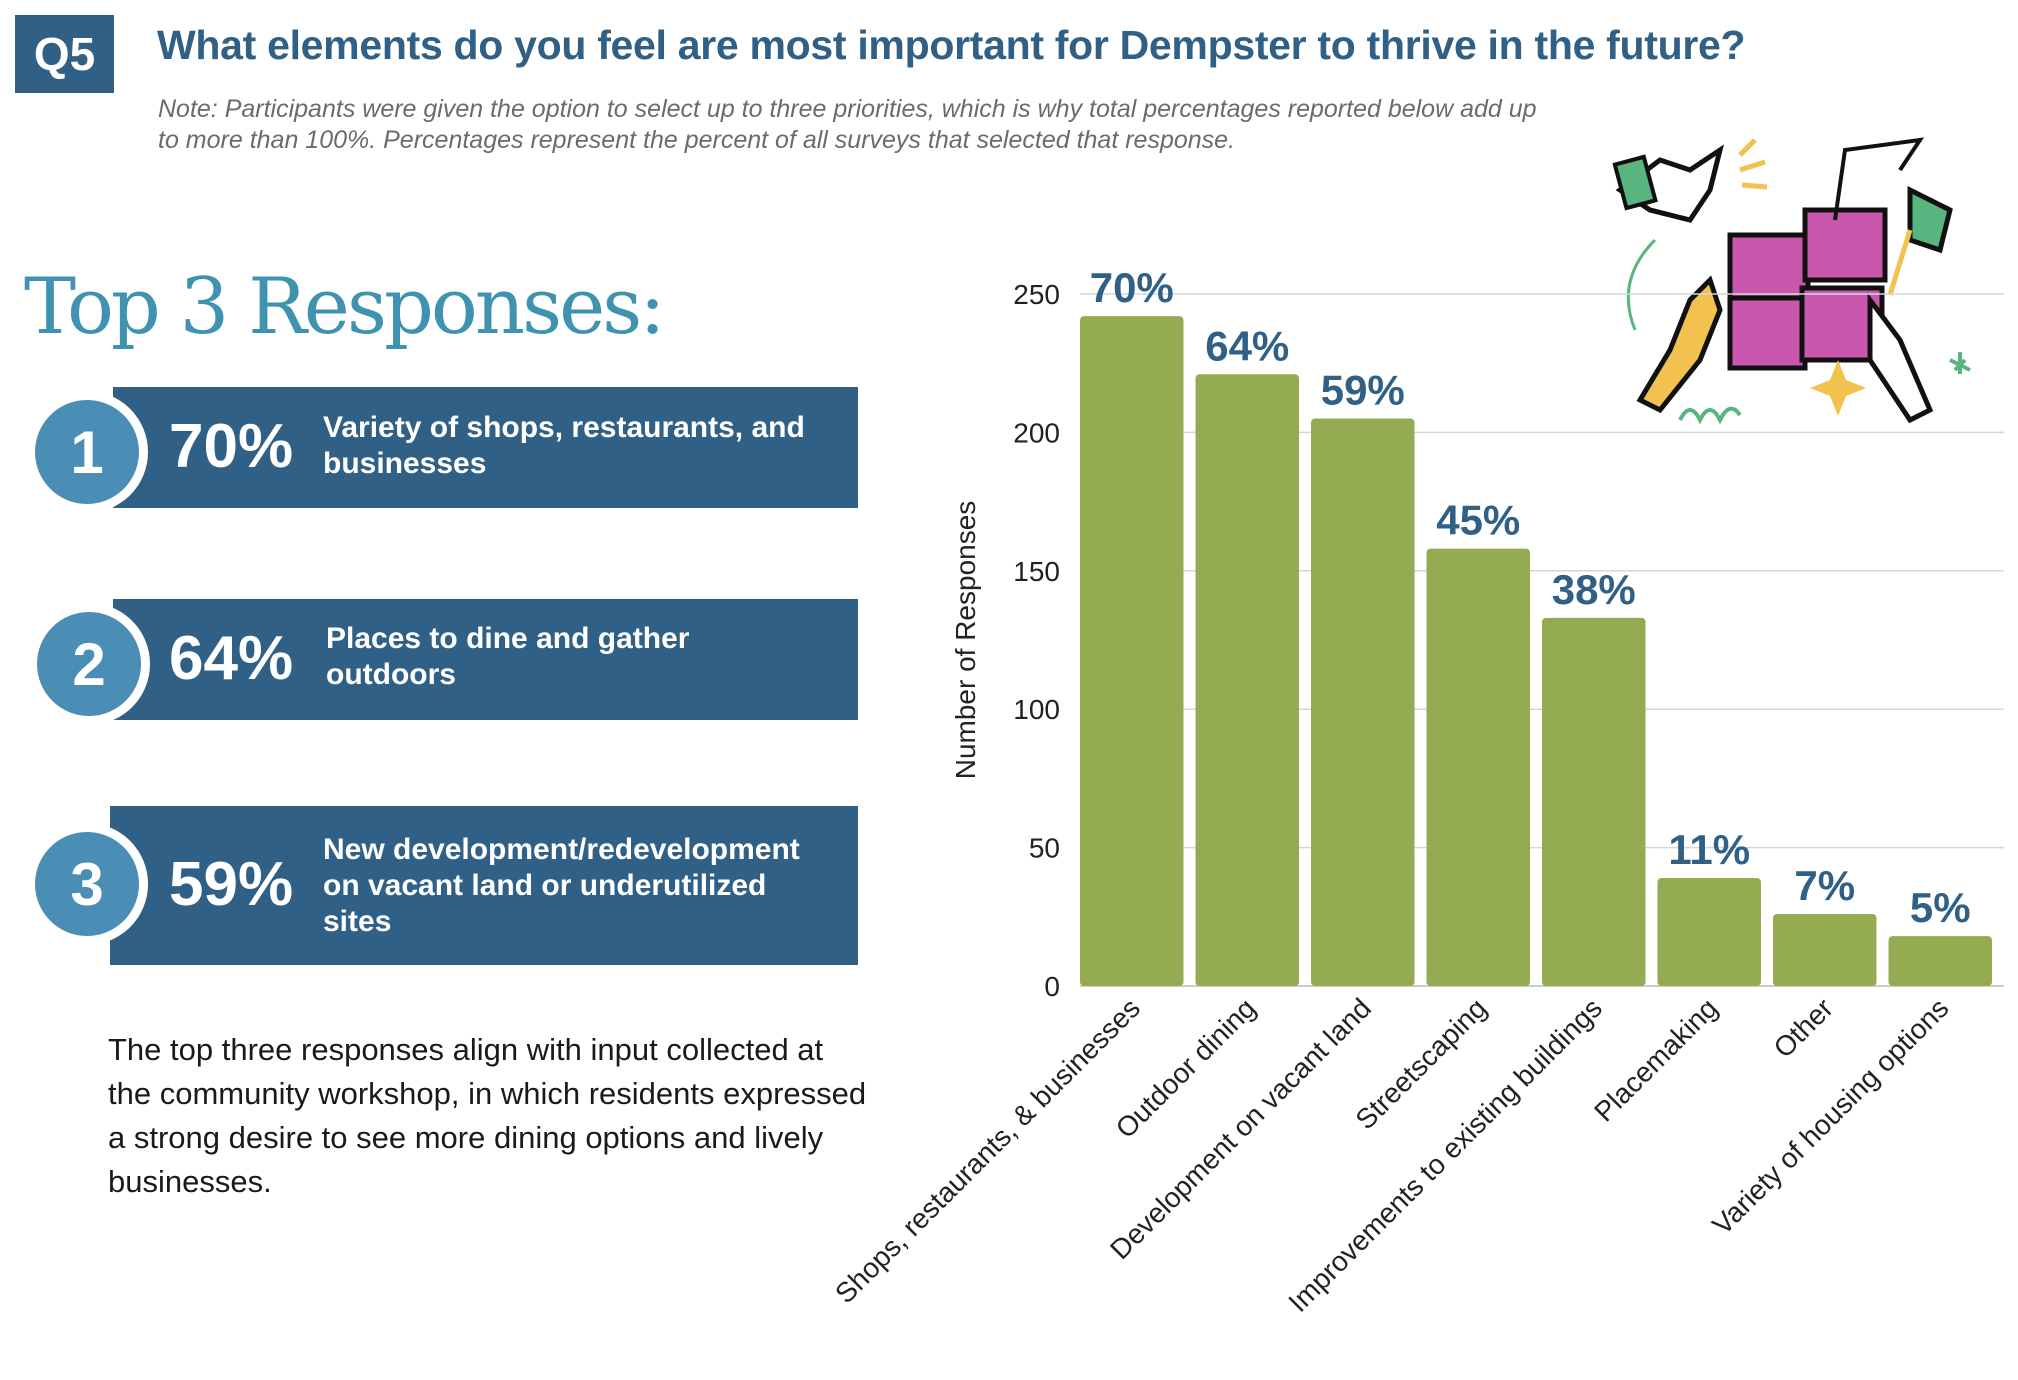  What do you see at coordinates (1036, 709) in the screenshot?
I see `y-tick-label: 100` at bounding box center [1036, 709].